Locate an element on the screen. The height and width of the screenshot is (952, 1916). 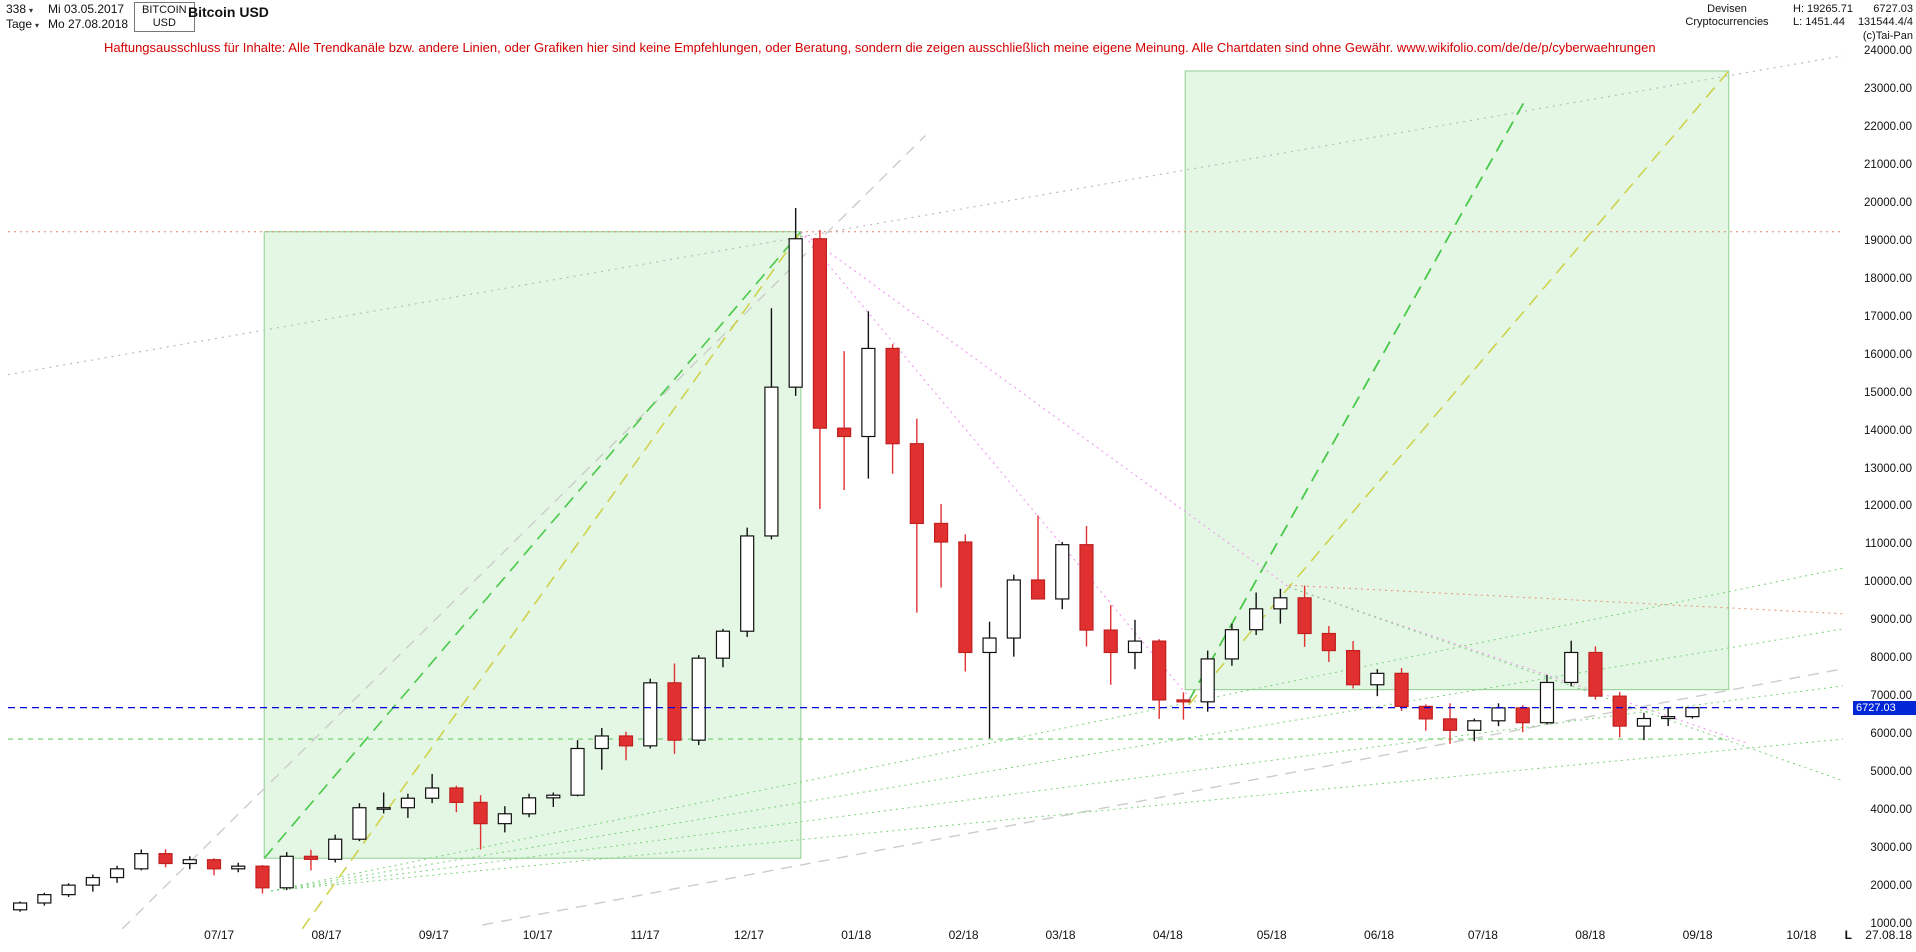
price-axis-label: 8000.00 is located at coordinates (1891, 658).